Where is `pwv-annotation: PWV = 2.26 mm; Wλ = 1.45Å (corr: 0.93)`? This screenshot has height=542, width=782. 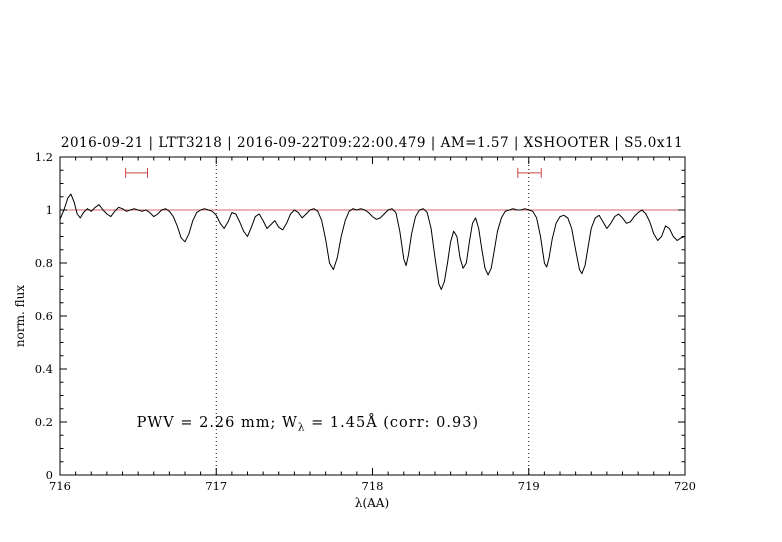 pwv-annotation: PWV = 2.26 mm; Wλ = 1.45Å (corr: 0.93) is located at coordinates (308, 423).